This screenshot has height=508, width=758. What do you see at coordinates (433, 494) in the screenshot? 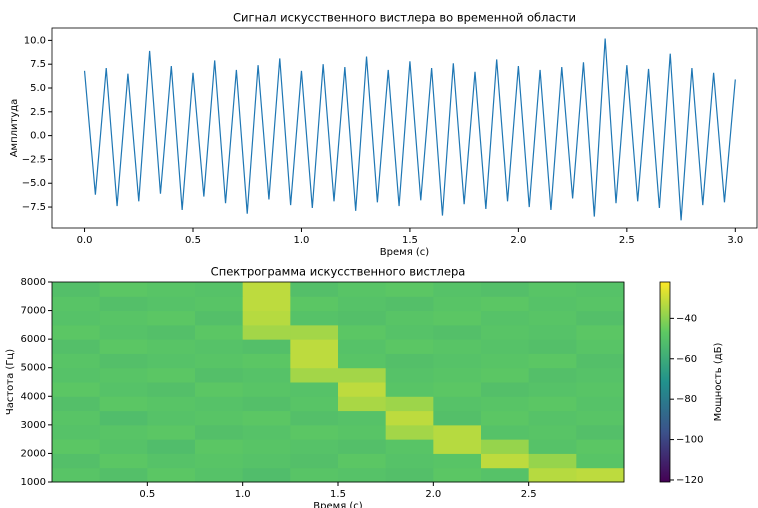
I see `x-tick-label: 2.0` at bounding box center [433, 494].